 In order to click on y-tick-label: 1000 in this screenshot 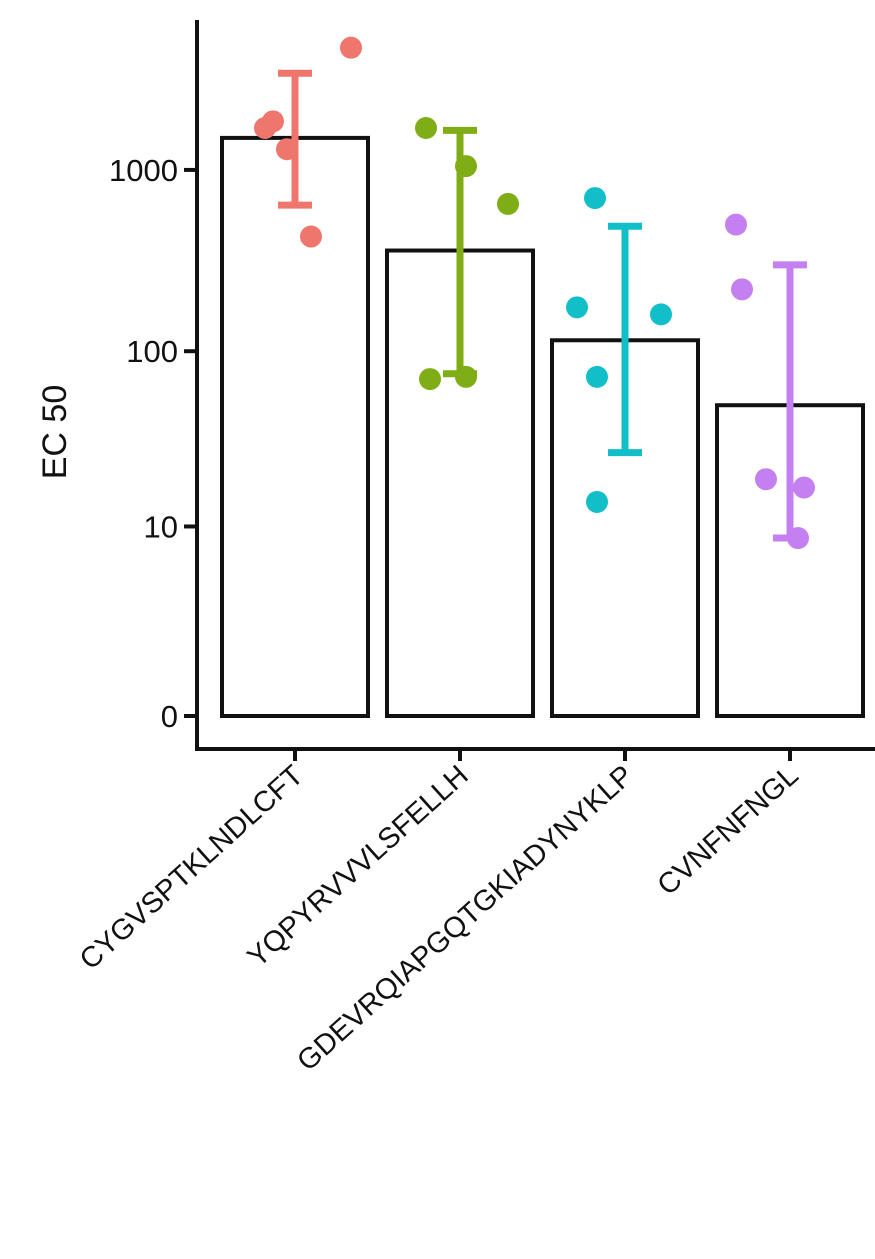, I will do `click(143, 170)`.